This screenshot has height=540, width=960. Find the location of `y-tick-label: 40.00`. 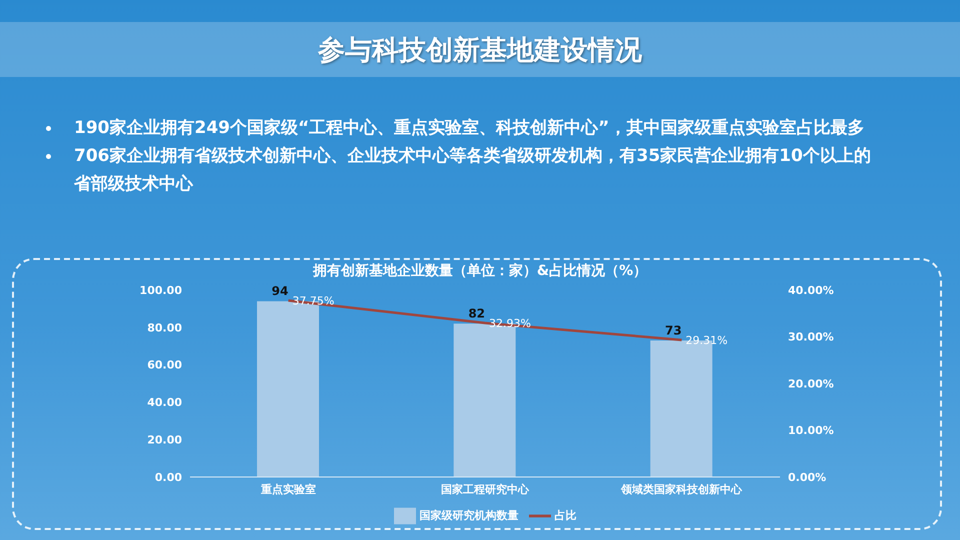

y-tick-label: 40.00 is located at coordinates (164, 403).